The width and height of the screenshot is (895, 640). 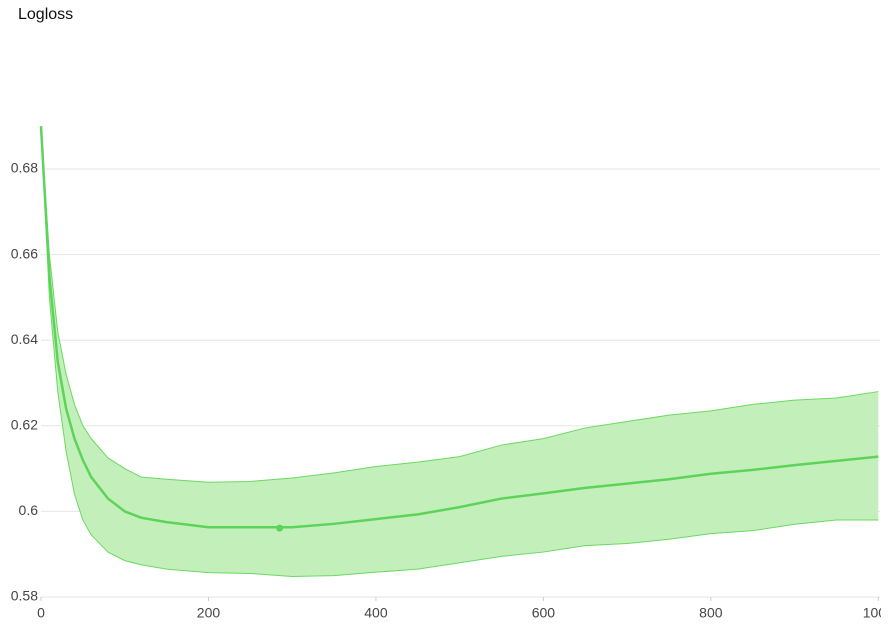 What do you see at coordinates (711, 613) in the screenshot?
I see `x-tick-label: 800` at bounding box center [711, 613].